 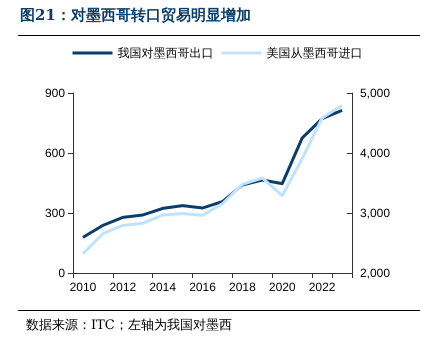 I want to click on y2-tick-label: 4,000, so click(x=375, y=153).